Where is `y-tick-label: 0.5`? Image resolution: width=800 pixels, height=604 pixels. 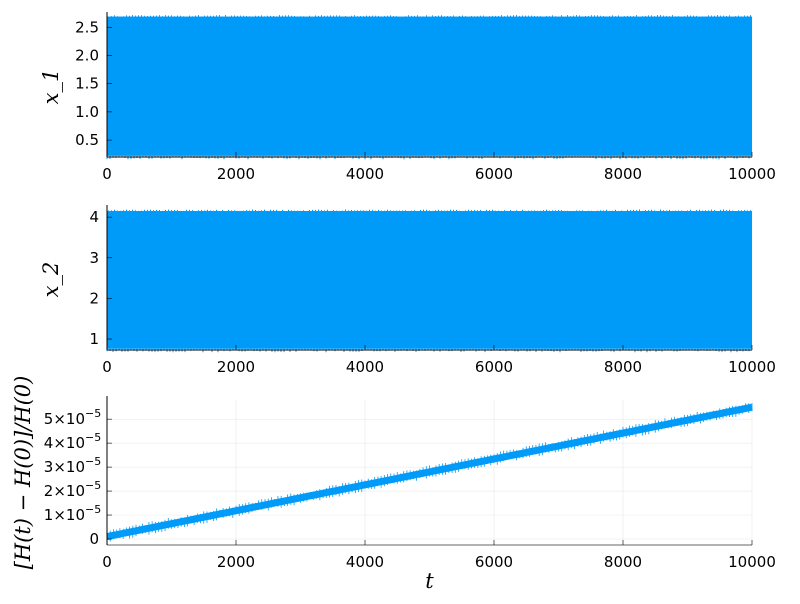 y-tick-label: 0.5 is located at coordinates (87, 140).